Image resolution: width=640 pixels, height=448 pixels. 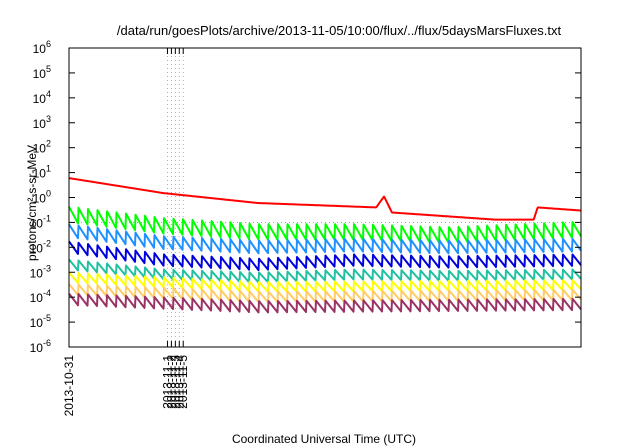 What do you see at coordinates (183, 382) in the screenshot?
I see `x-tick-label: 2013-11-5` at bounding box center [183, 382].